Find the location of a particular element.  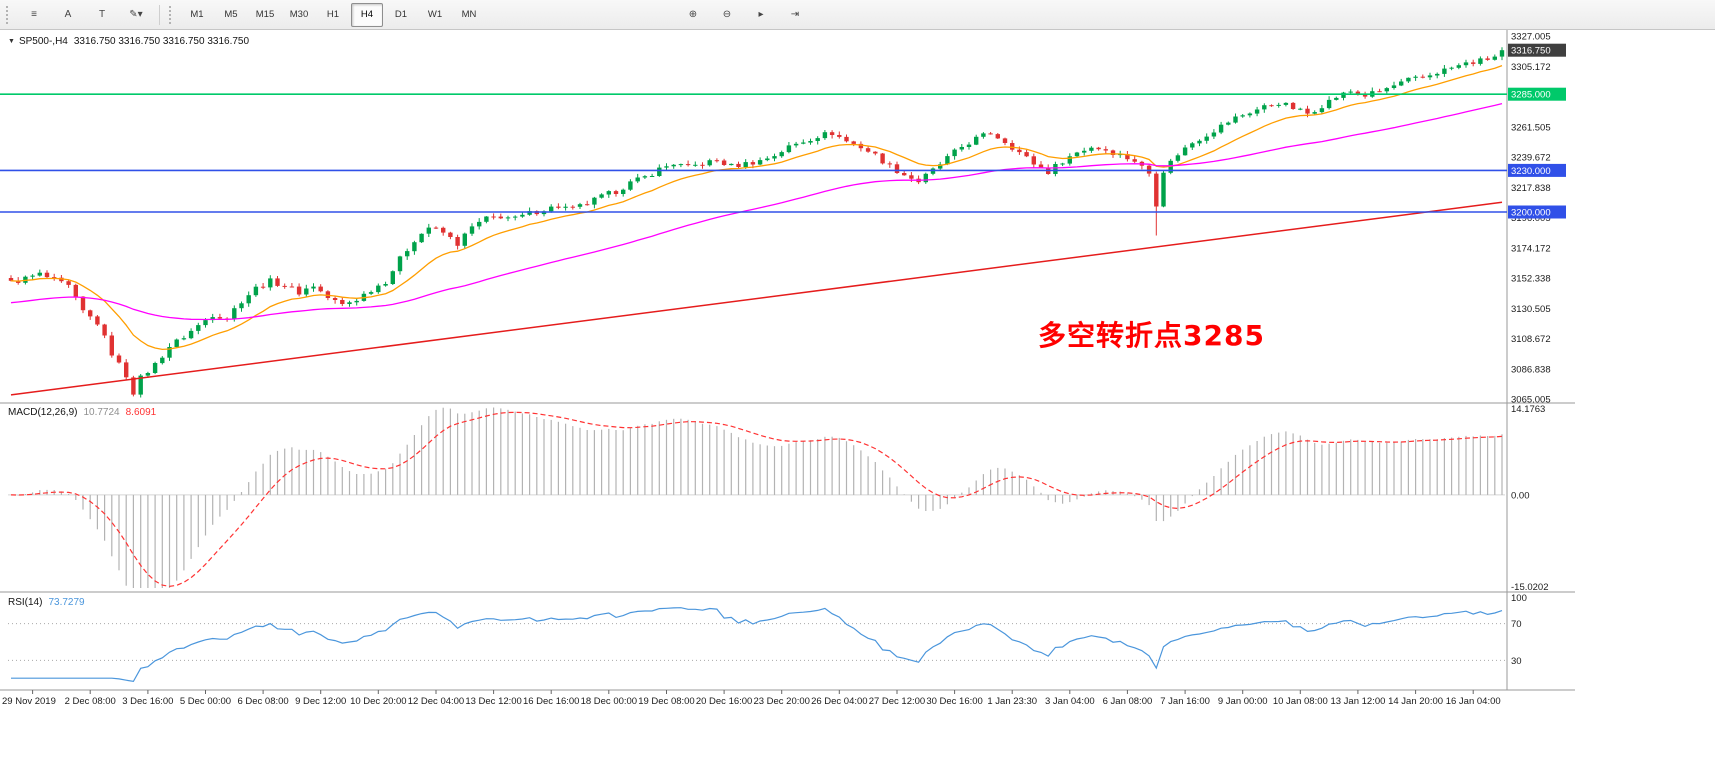

date-label: 12 Dec 04:00 is located at coordinates (436, 701).